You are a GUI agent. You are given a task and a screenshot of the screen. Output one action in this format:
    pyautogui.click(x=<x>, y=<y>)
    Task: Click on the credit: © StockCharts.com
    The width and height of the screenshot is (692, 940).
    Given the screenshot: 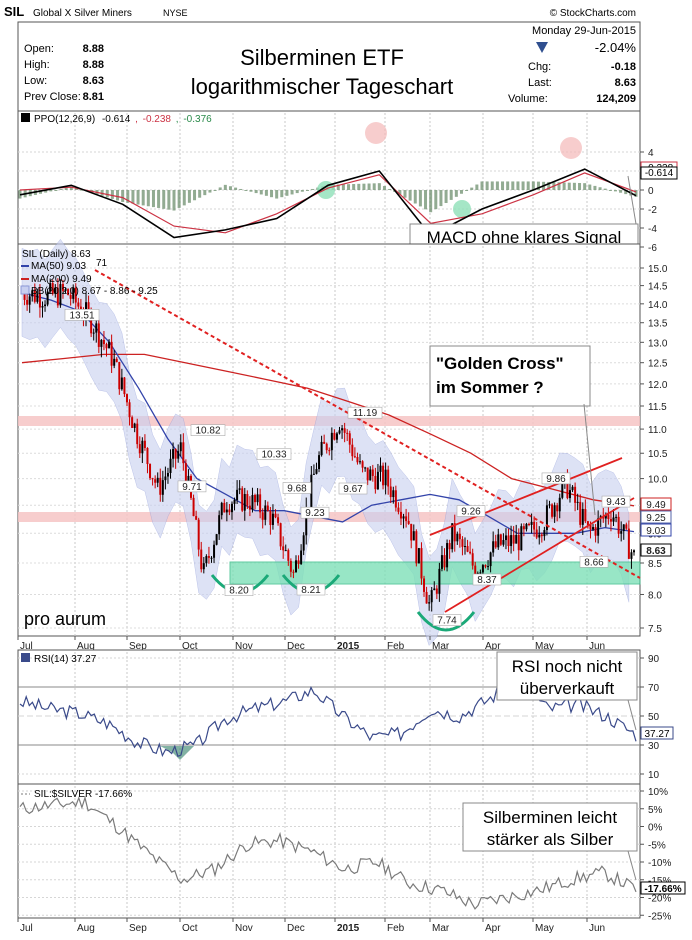 What is the action you would take?
    pyautogui.click(x=593, y=13)
    